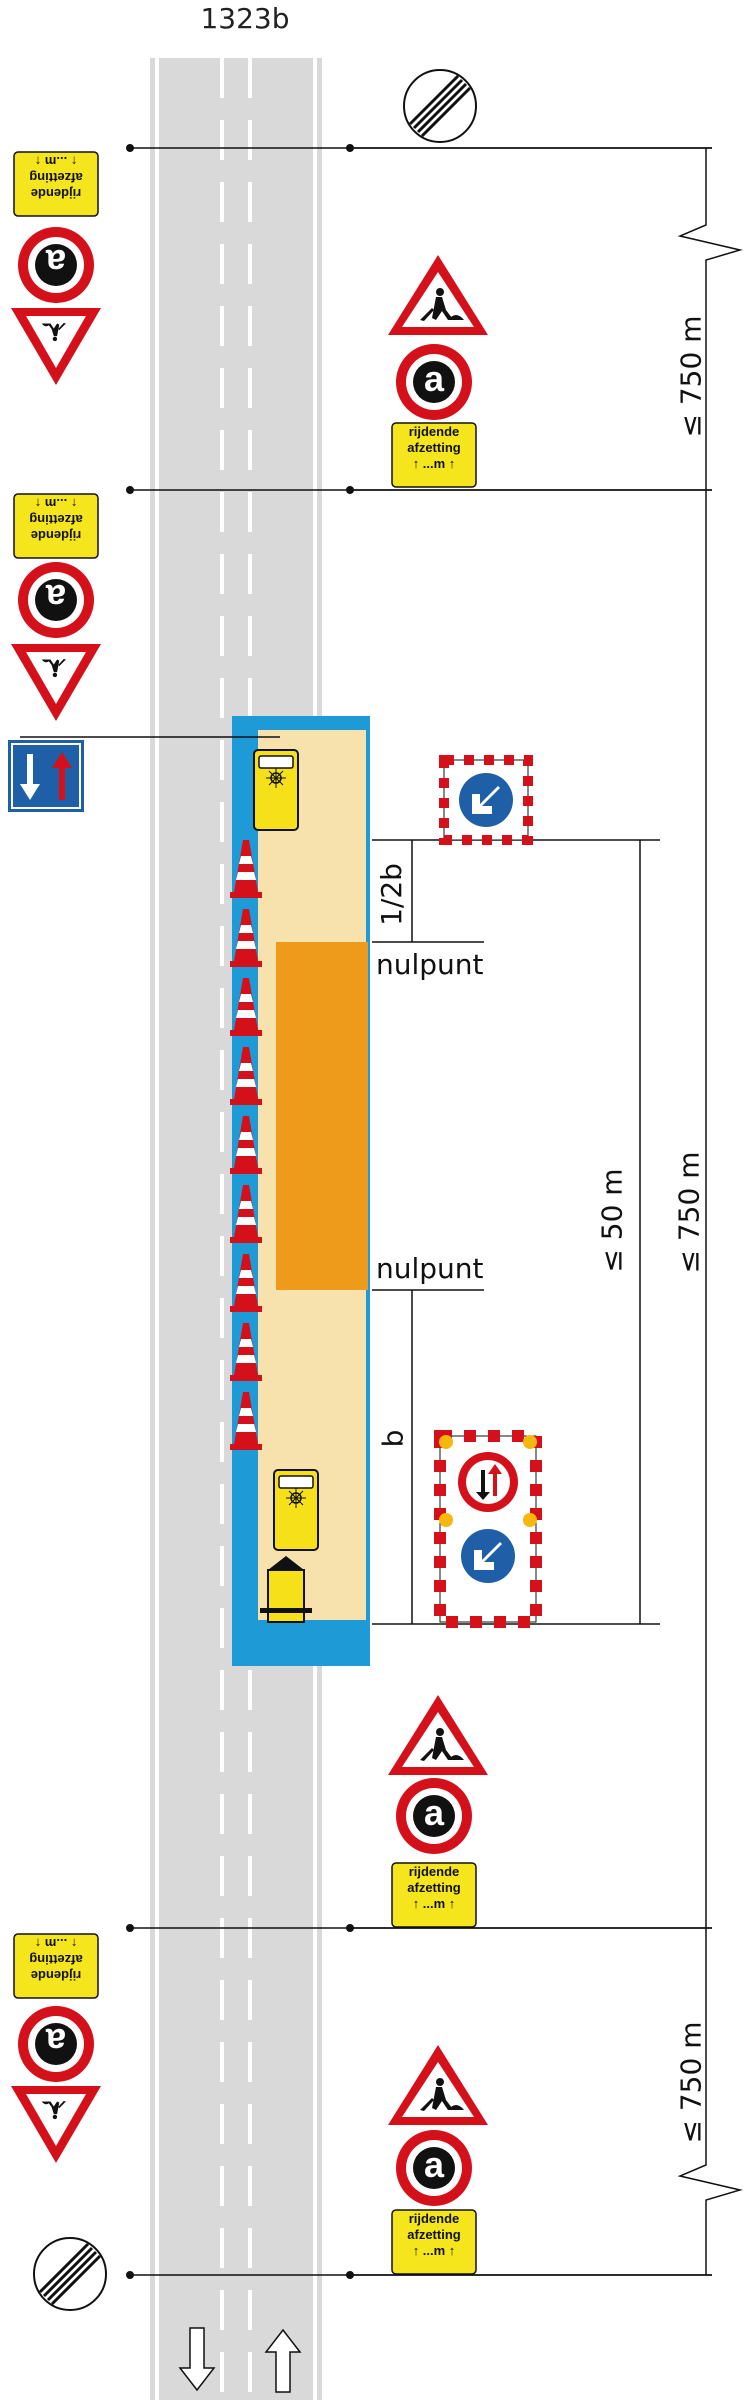 This screenshot has height=2400, width=753. Describe the element at coordinates (430, 964) in the screenshot. I see `nulpunt-label-top: nulpunt` at that location.